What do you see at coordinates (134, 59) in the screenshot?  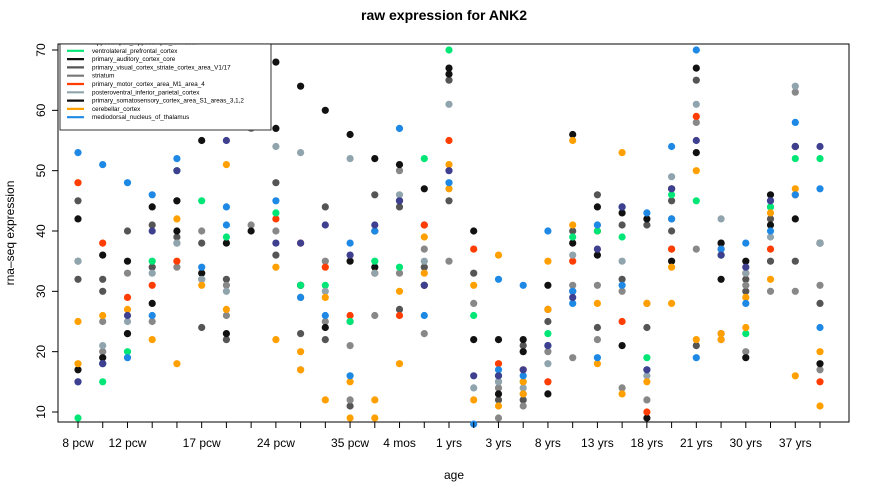 I see `legend-label-2: primary_auditory_cortex_core` at bounding box center [134, 59].